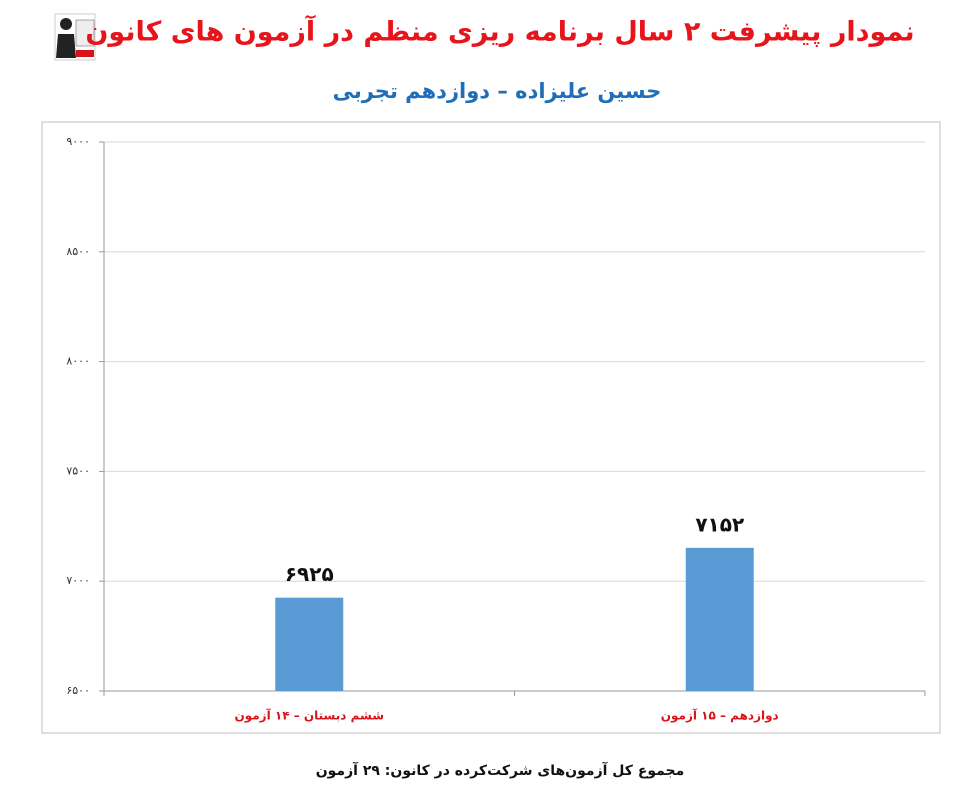 The image size is (973, 801). I want to click on data-label: ۶۹۲۵, so click(309, 574).